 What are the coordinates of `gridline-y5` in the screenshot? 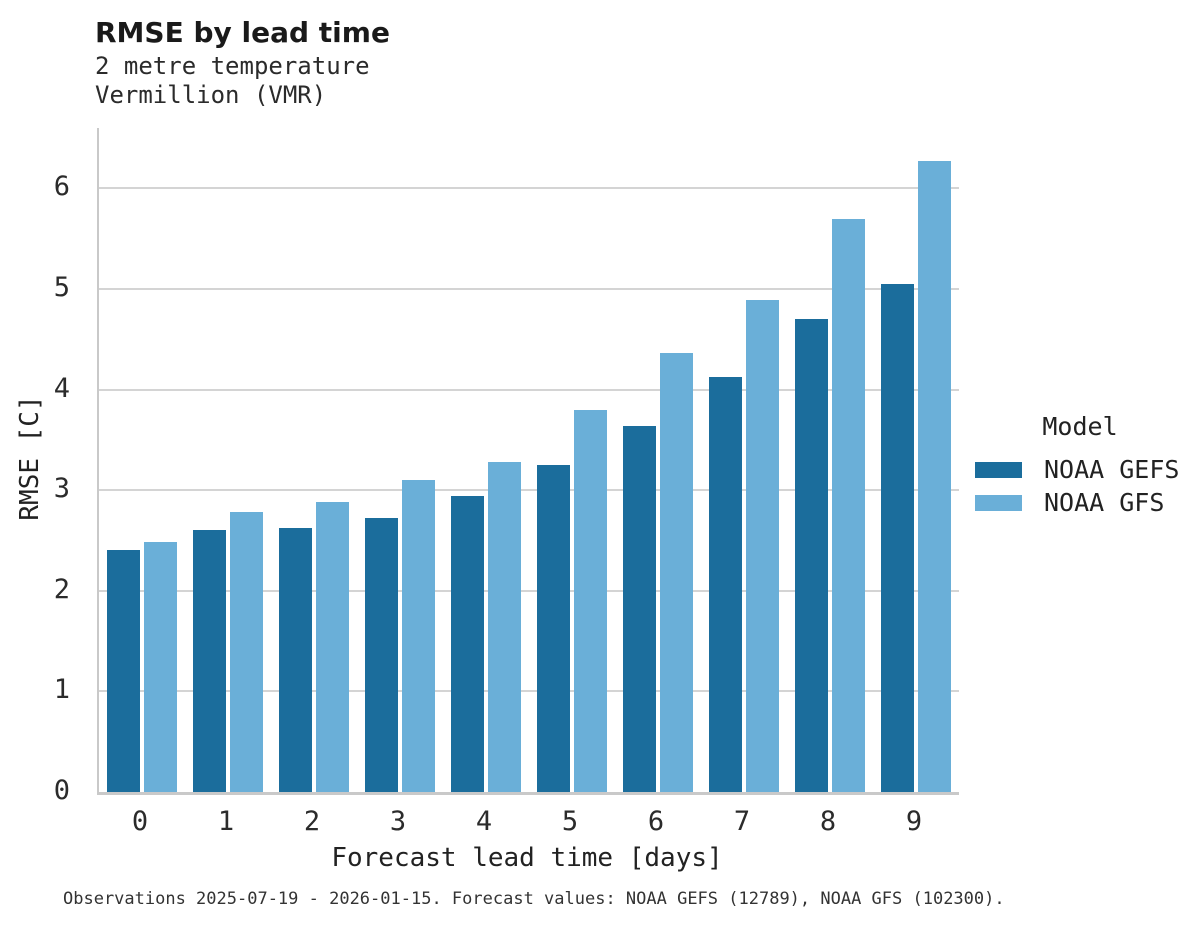 It's located at (529, 288).